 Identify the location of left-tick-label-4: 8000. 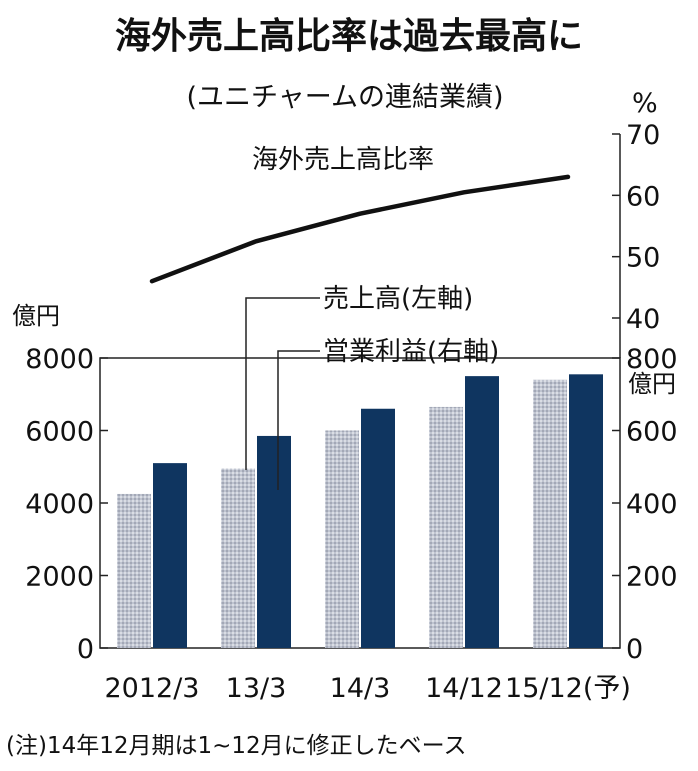
(59, 359).